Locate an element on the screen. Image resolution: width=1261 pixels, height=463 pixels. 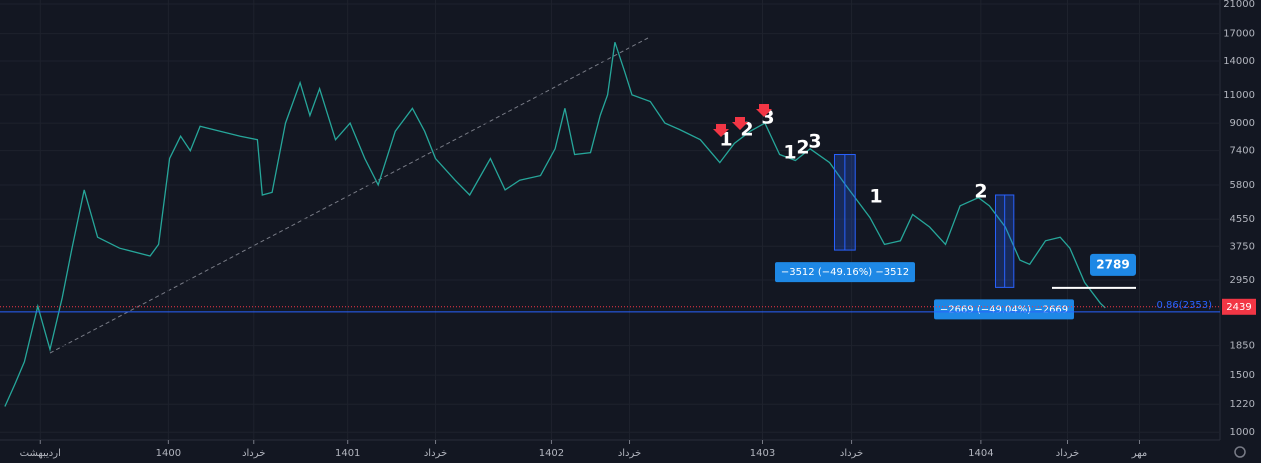
y-tick-label: 11000 is located at coordinates (1239, 95).